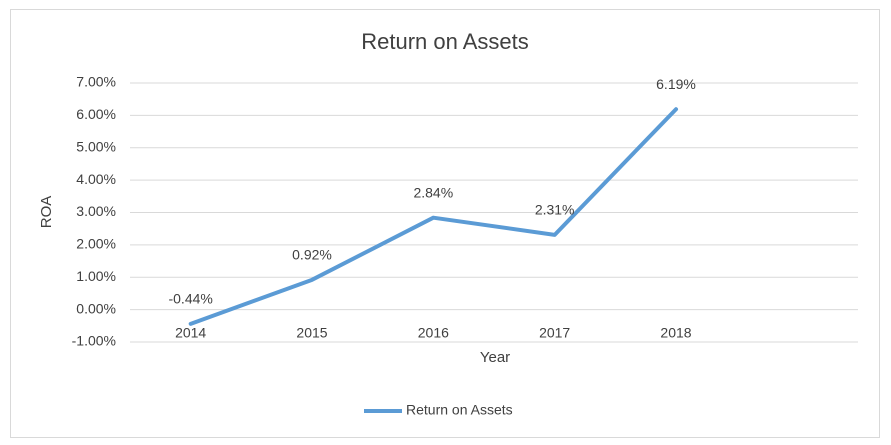 The height and width of the screenshot is (445, 891). What do you see at coordinates (433, 192) in the screenshot?
I see `data-label: 2.84%` at bounding box center [433, 192].